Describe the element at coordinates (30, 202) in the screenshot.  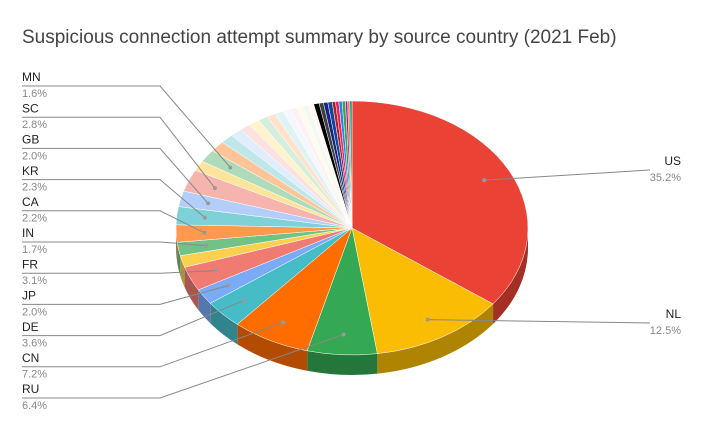
I see `slice-label: CA` at that location.